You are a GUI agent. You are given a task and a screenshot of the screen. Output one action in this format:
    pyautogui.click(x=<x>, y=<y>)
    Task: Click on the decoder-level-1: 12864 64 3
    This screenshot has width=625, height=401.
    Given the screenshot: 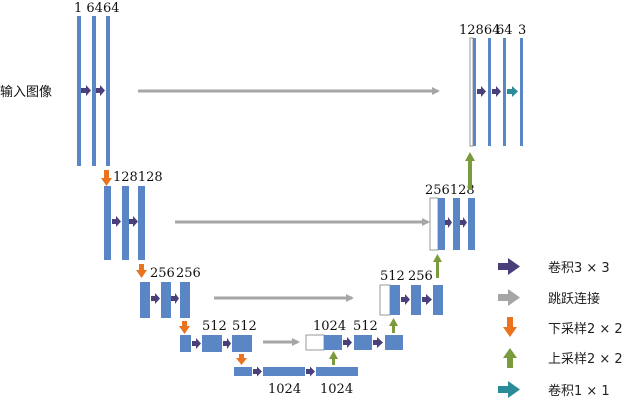 What is the action you would take?
    pyautogui.click(x=492, y=85)
    